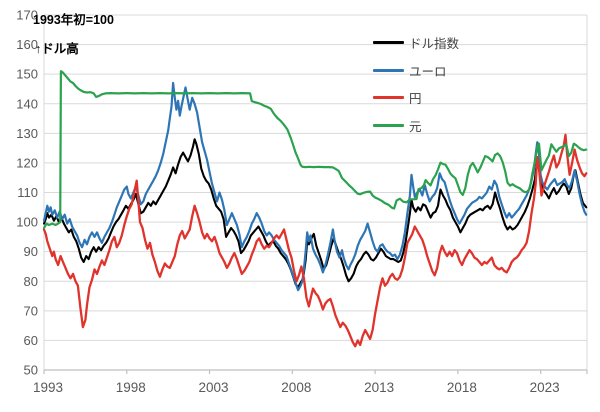 The width and height of the screenshot is (600, 412). What do you see at coordinates (27, 74) in the screenshot?
I see `y-tick-label-150: 150` at bounding box center [27, 74].